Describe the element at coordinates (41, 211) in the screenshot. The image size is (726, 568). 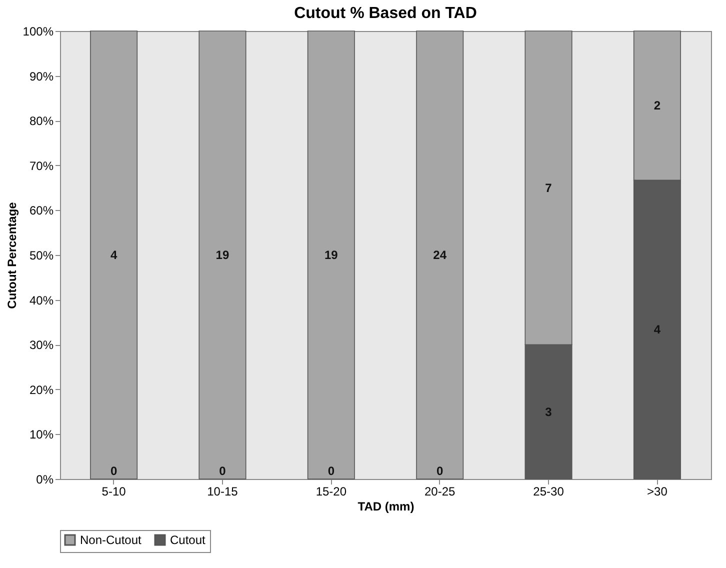
I see `y-tick-label: 60%` at that location.